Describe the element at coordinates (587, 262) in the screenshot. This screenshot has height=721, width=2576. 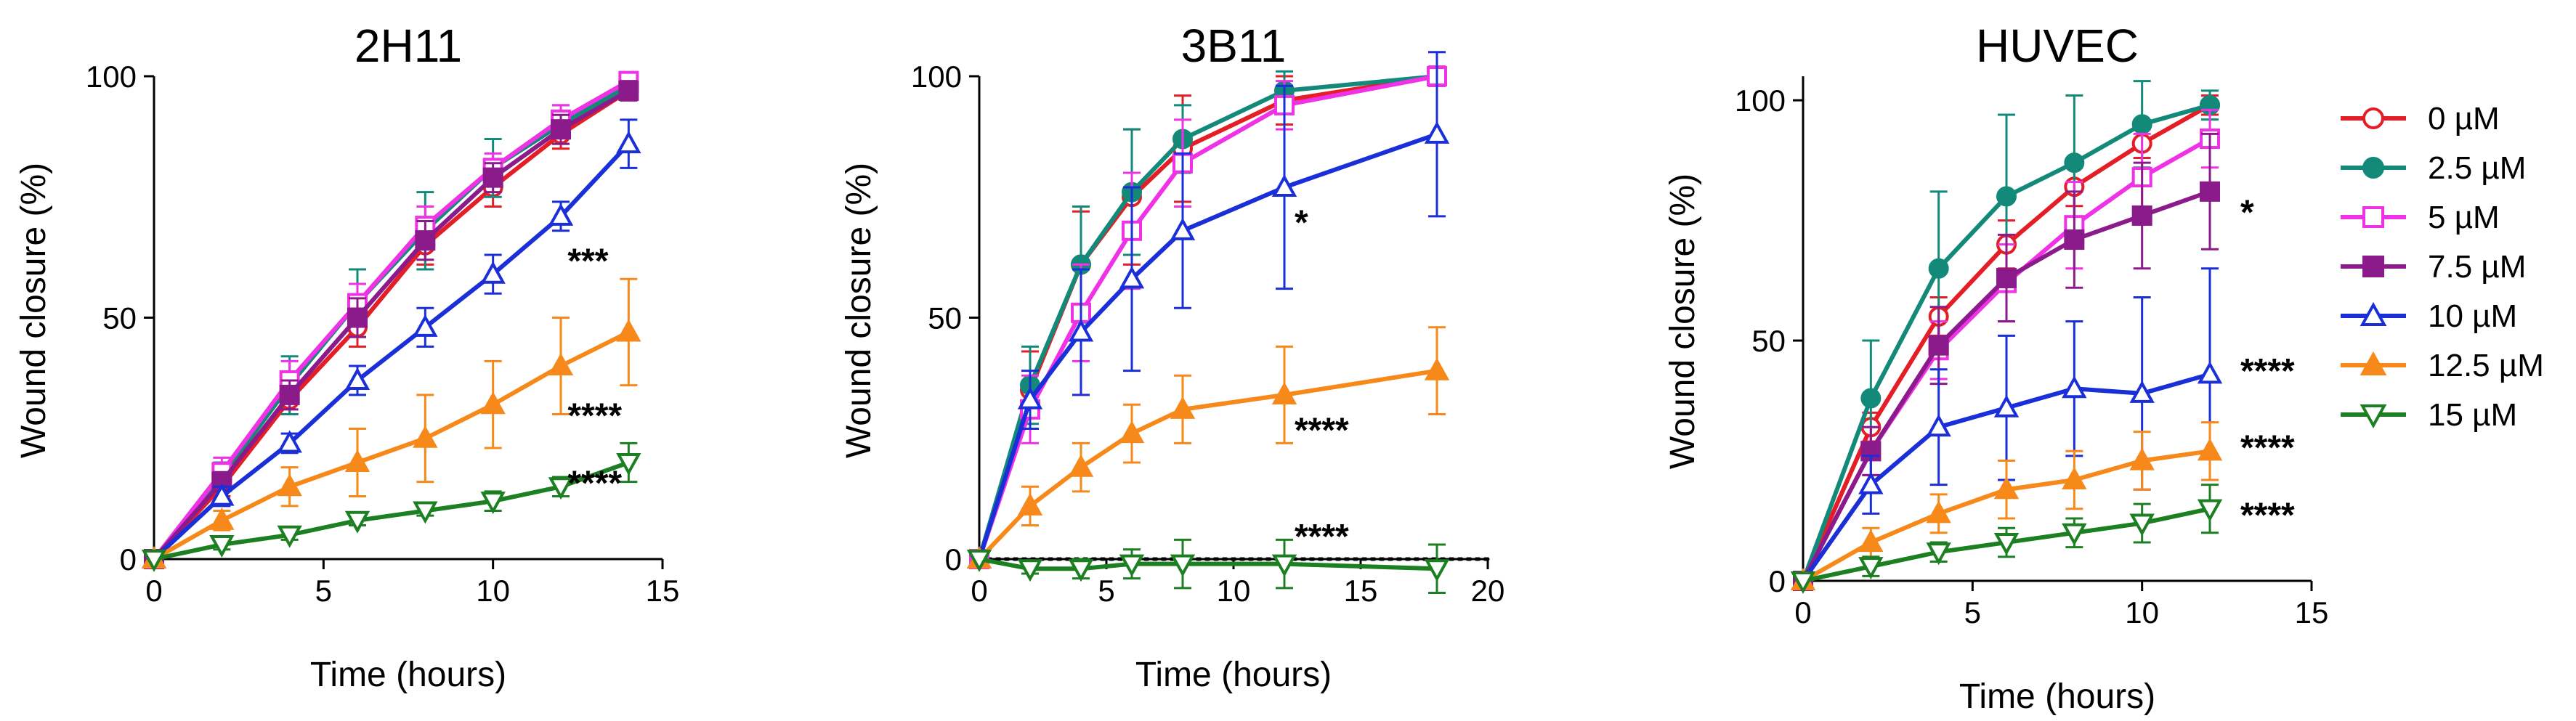
I see `significance-label: ***` at that location.